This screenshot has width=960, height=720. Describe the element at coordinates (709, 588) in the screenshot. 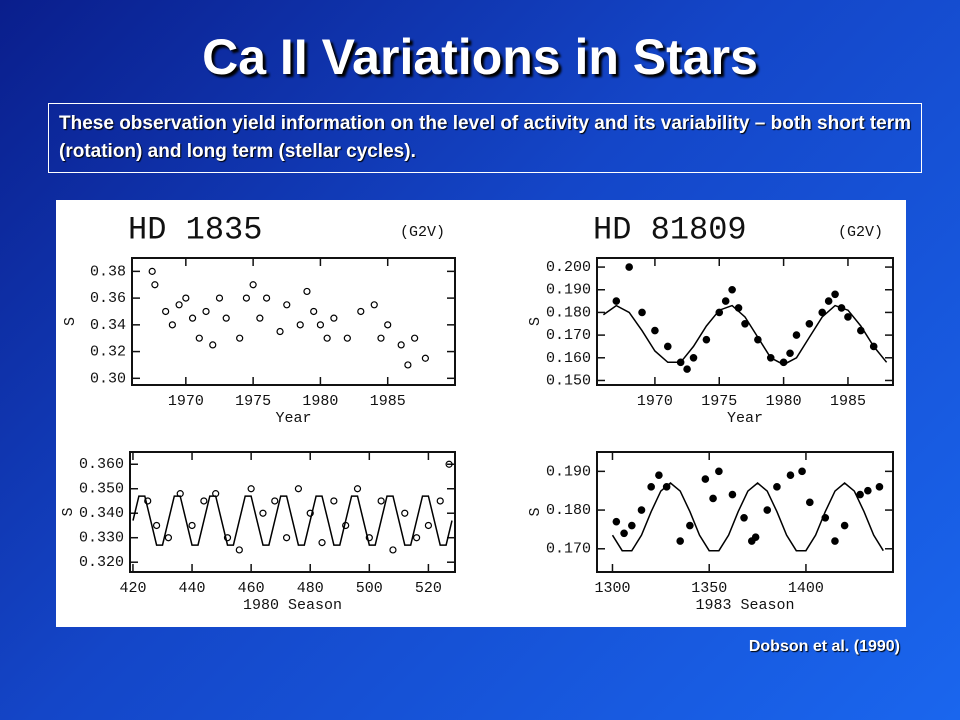

I see `x-tick-label: 1350` at that location.